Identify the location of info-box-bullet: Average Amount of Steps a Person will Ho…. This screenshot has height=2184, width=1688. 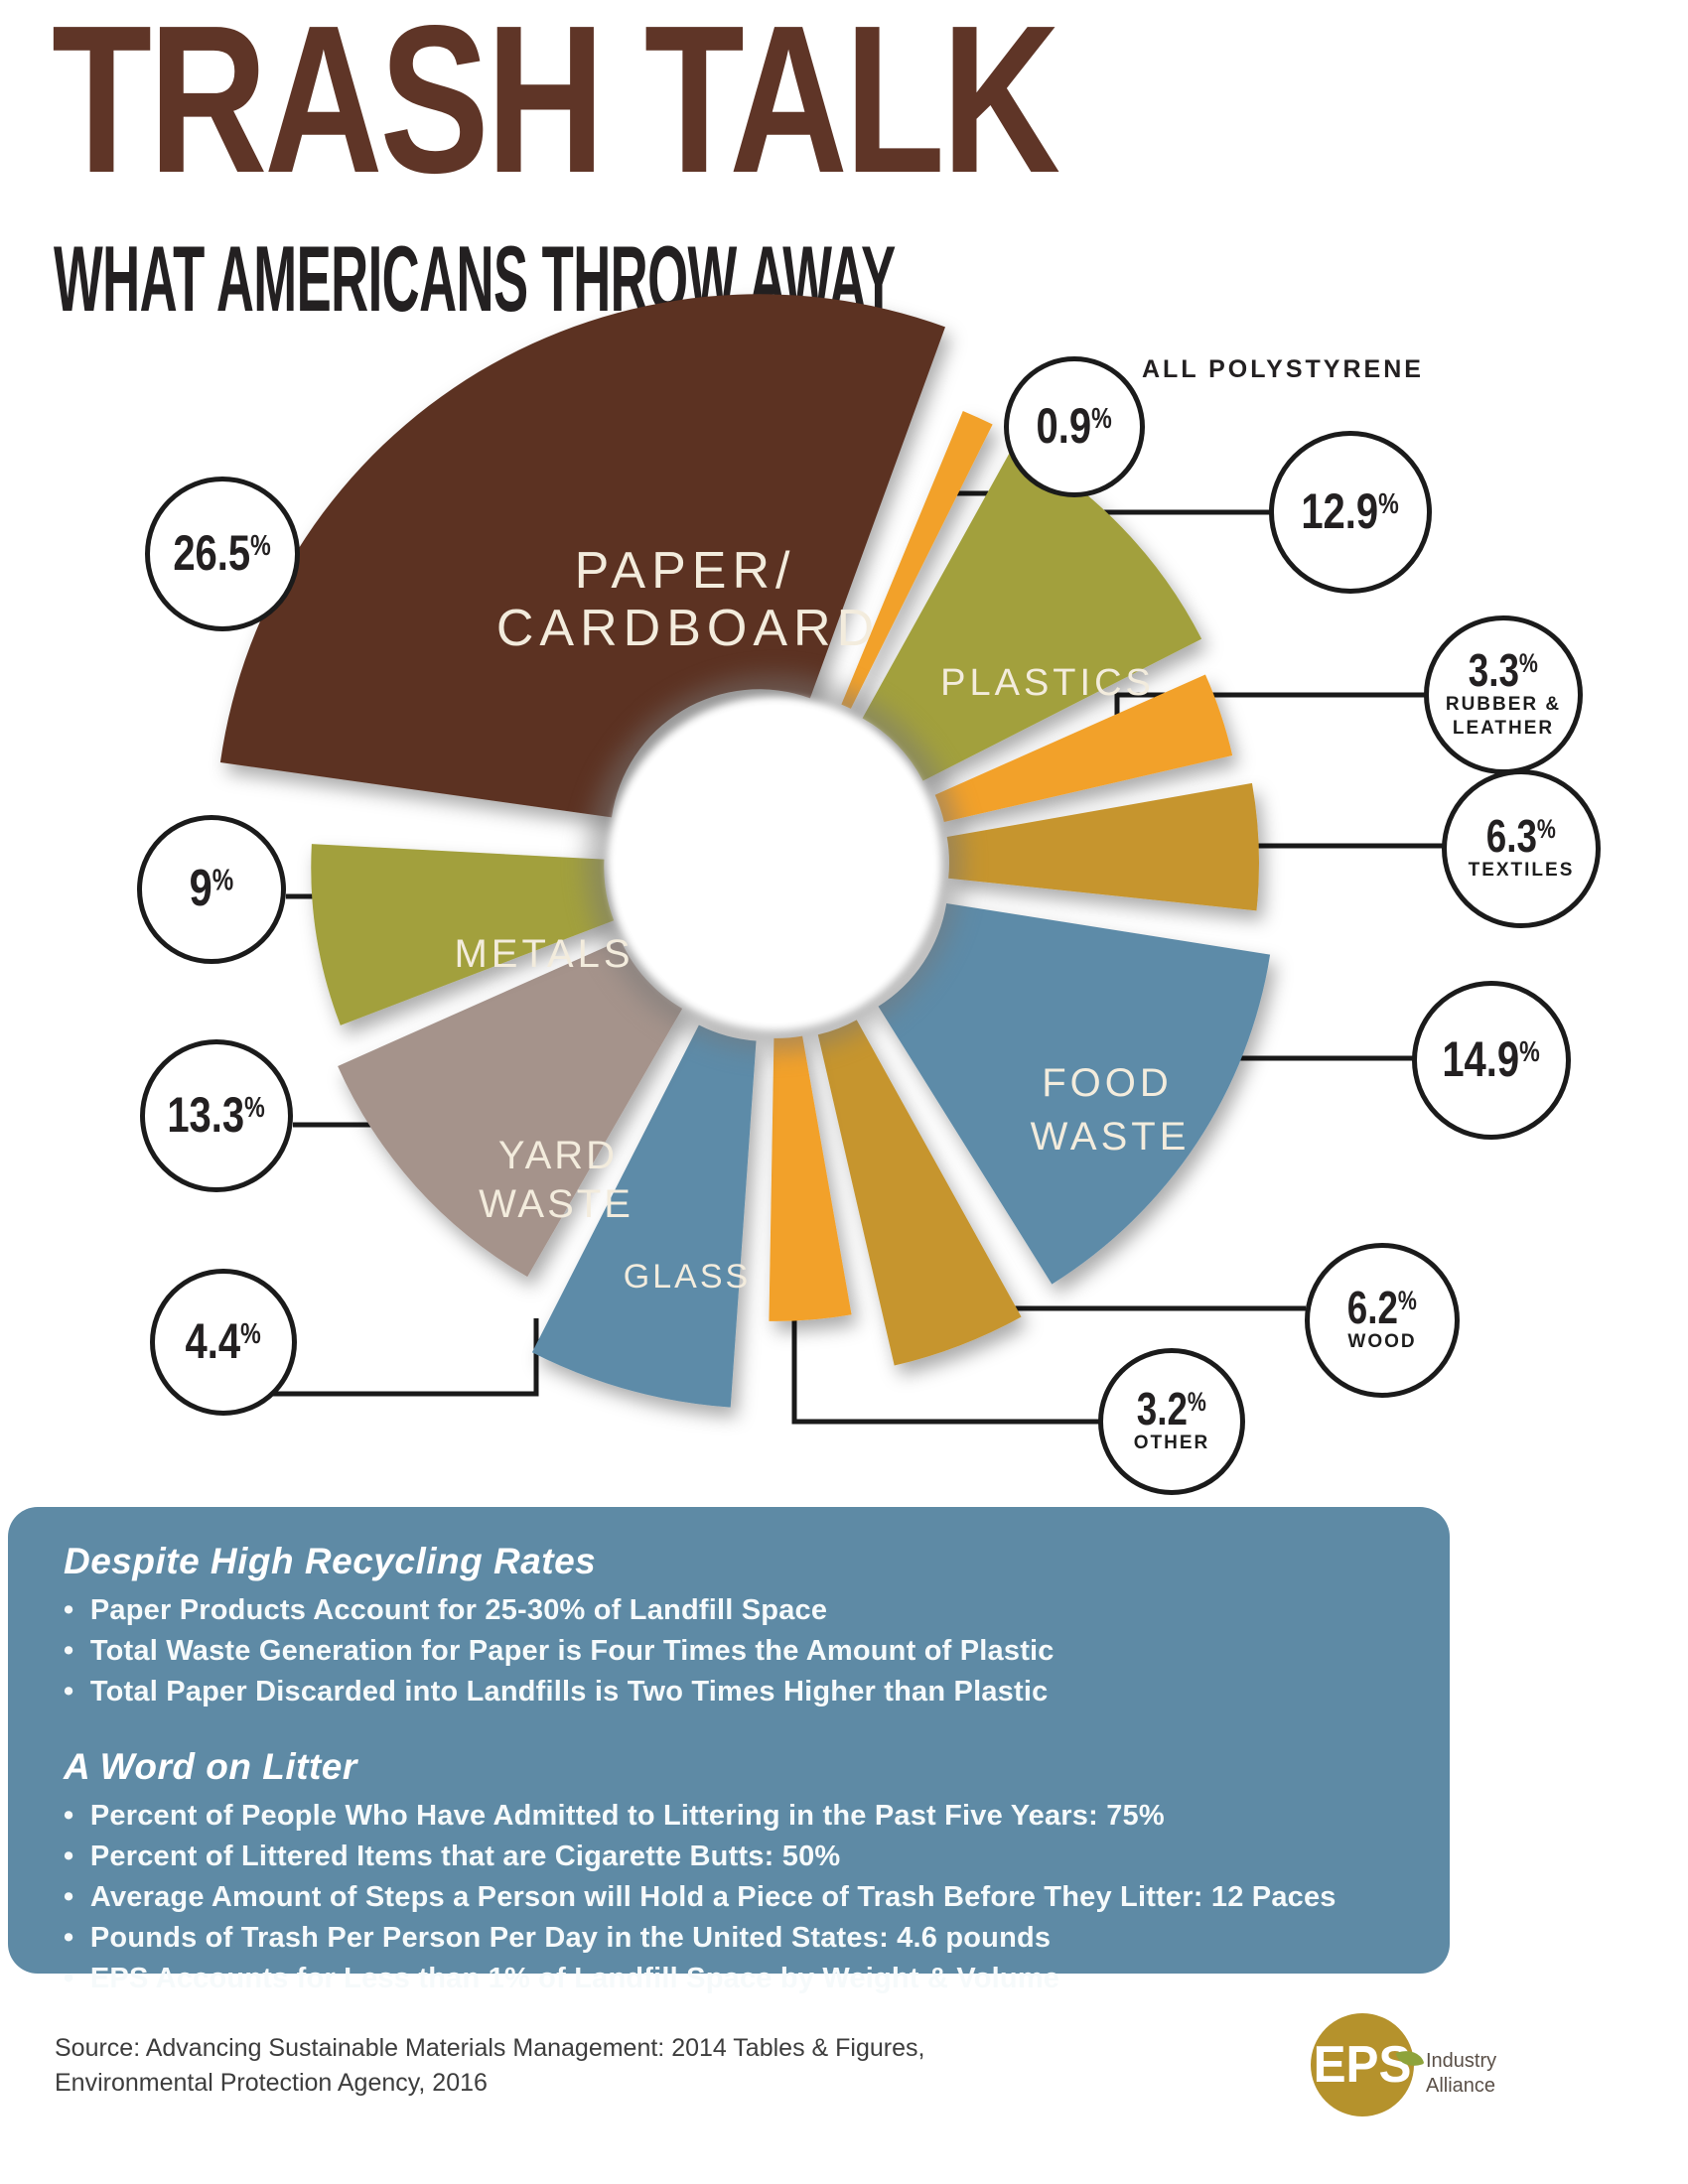
(737, 1897).